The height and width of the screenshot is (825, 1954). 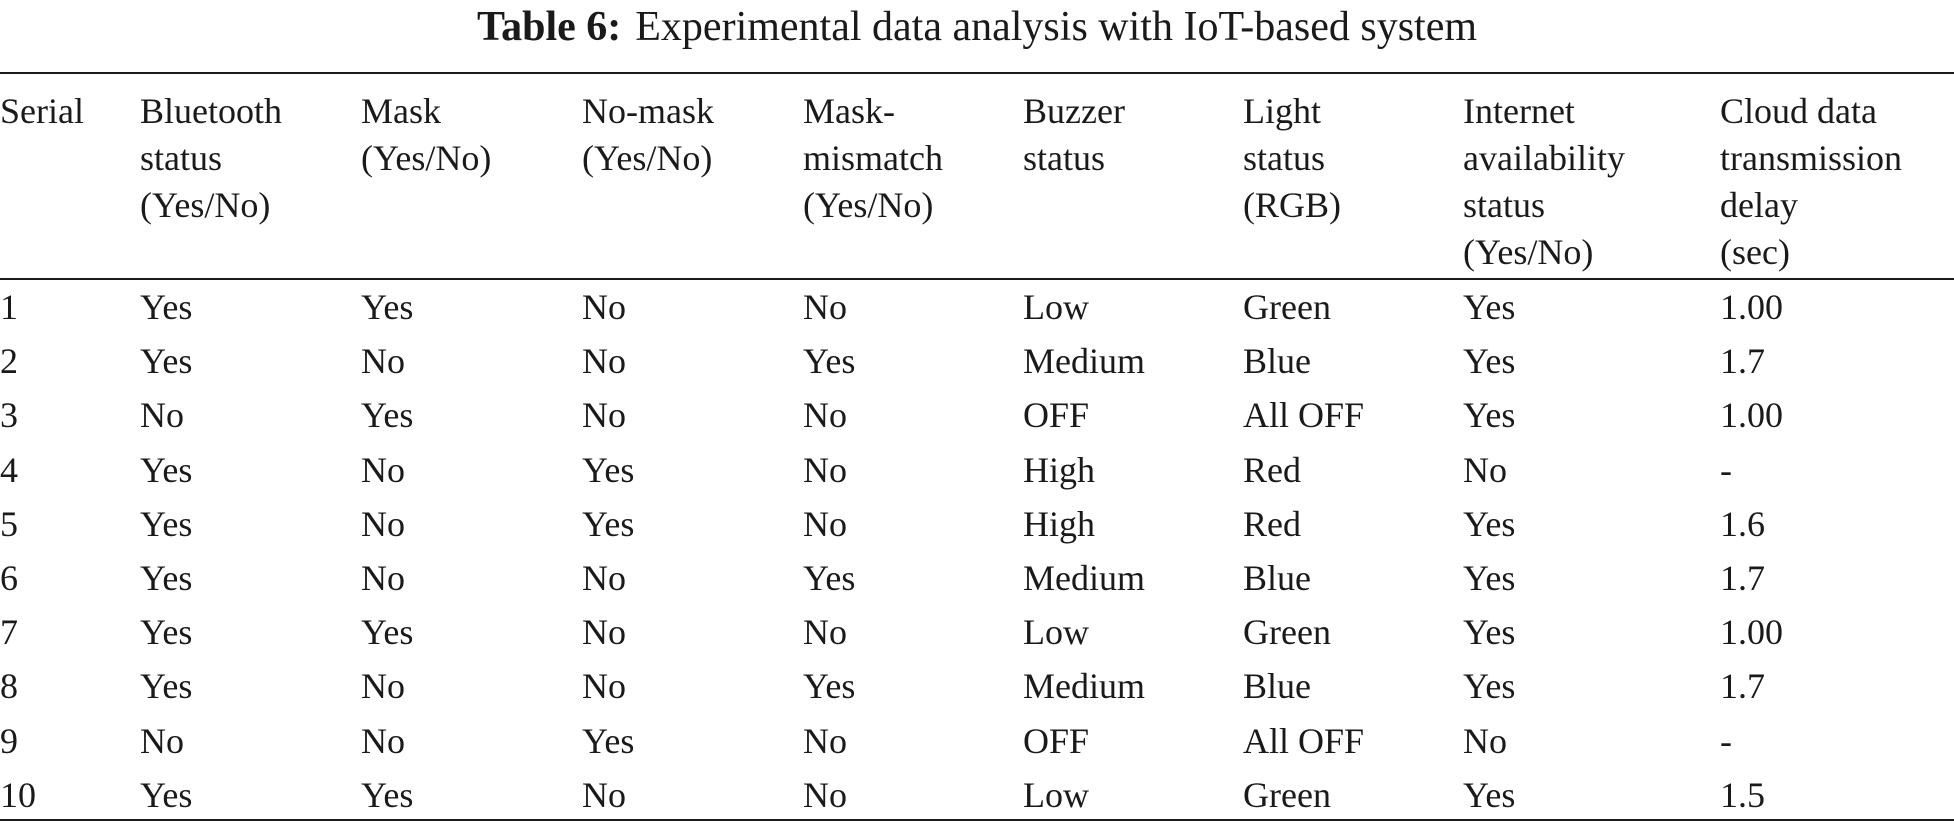 I want to click on header-light-status: Light status (RGB), so click(x=1292, y=158).